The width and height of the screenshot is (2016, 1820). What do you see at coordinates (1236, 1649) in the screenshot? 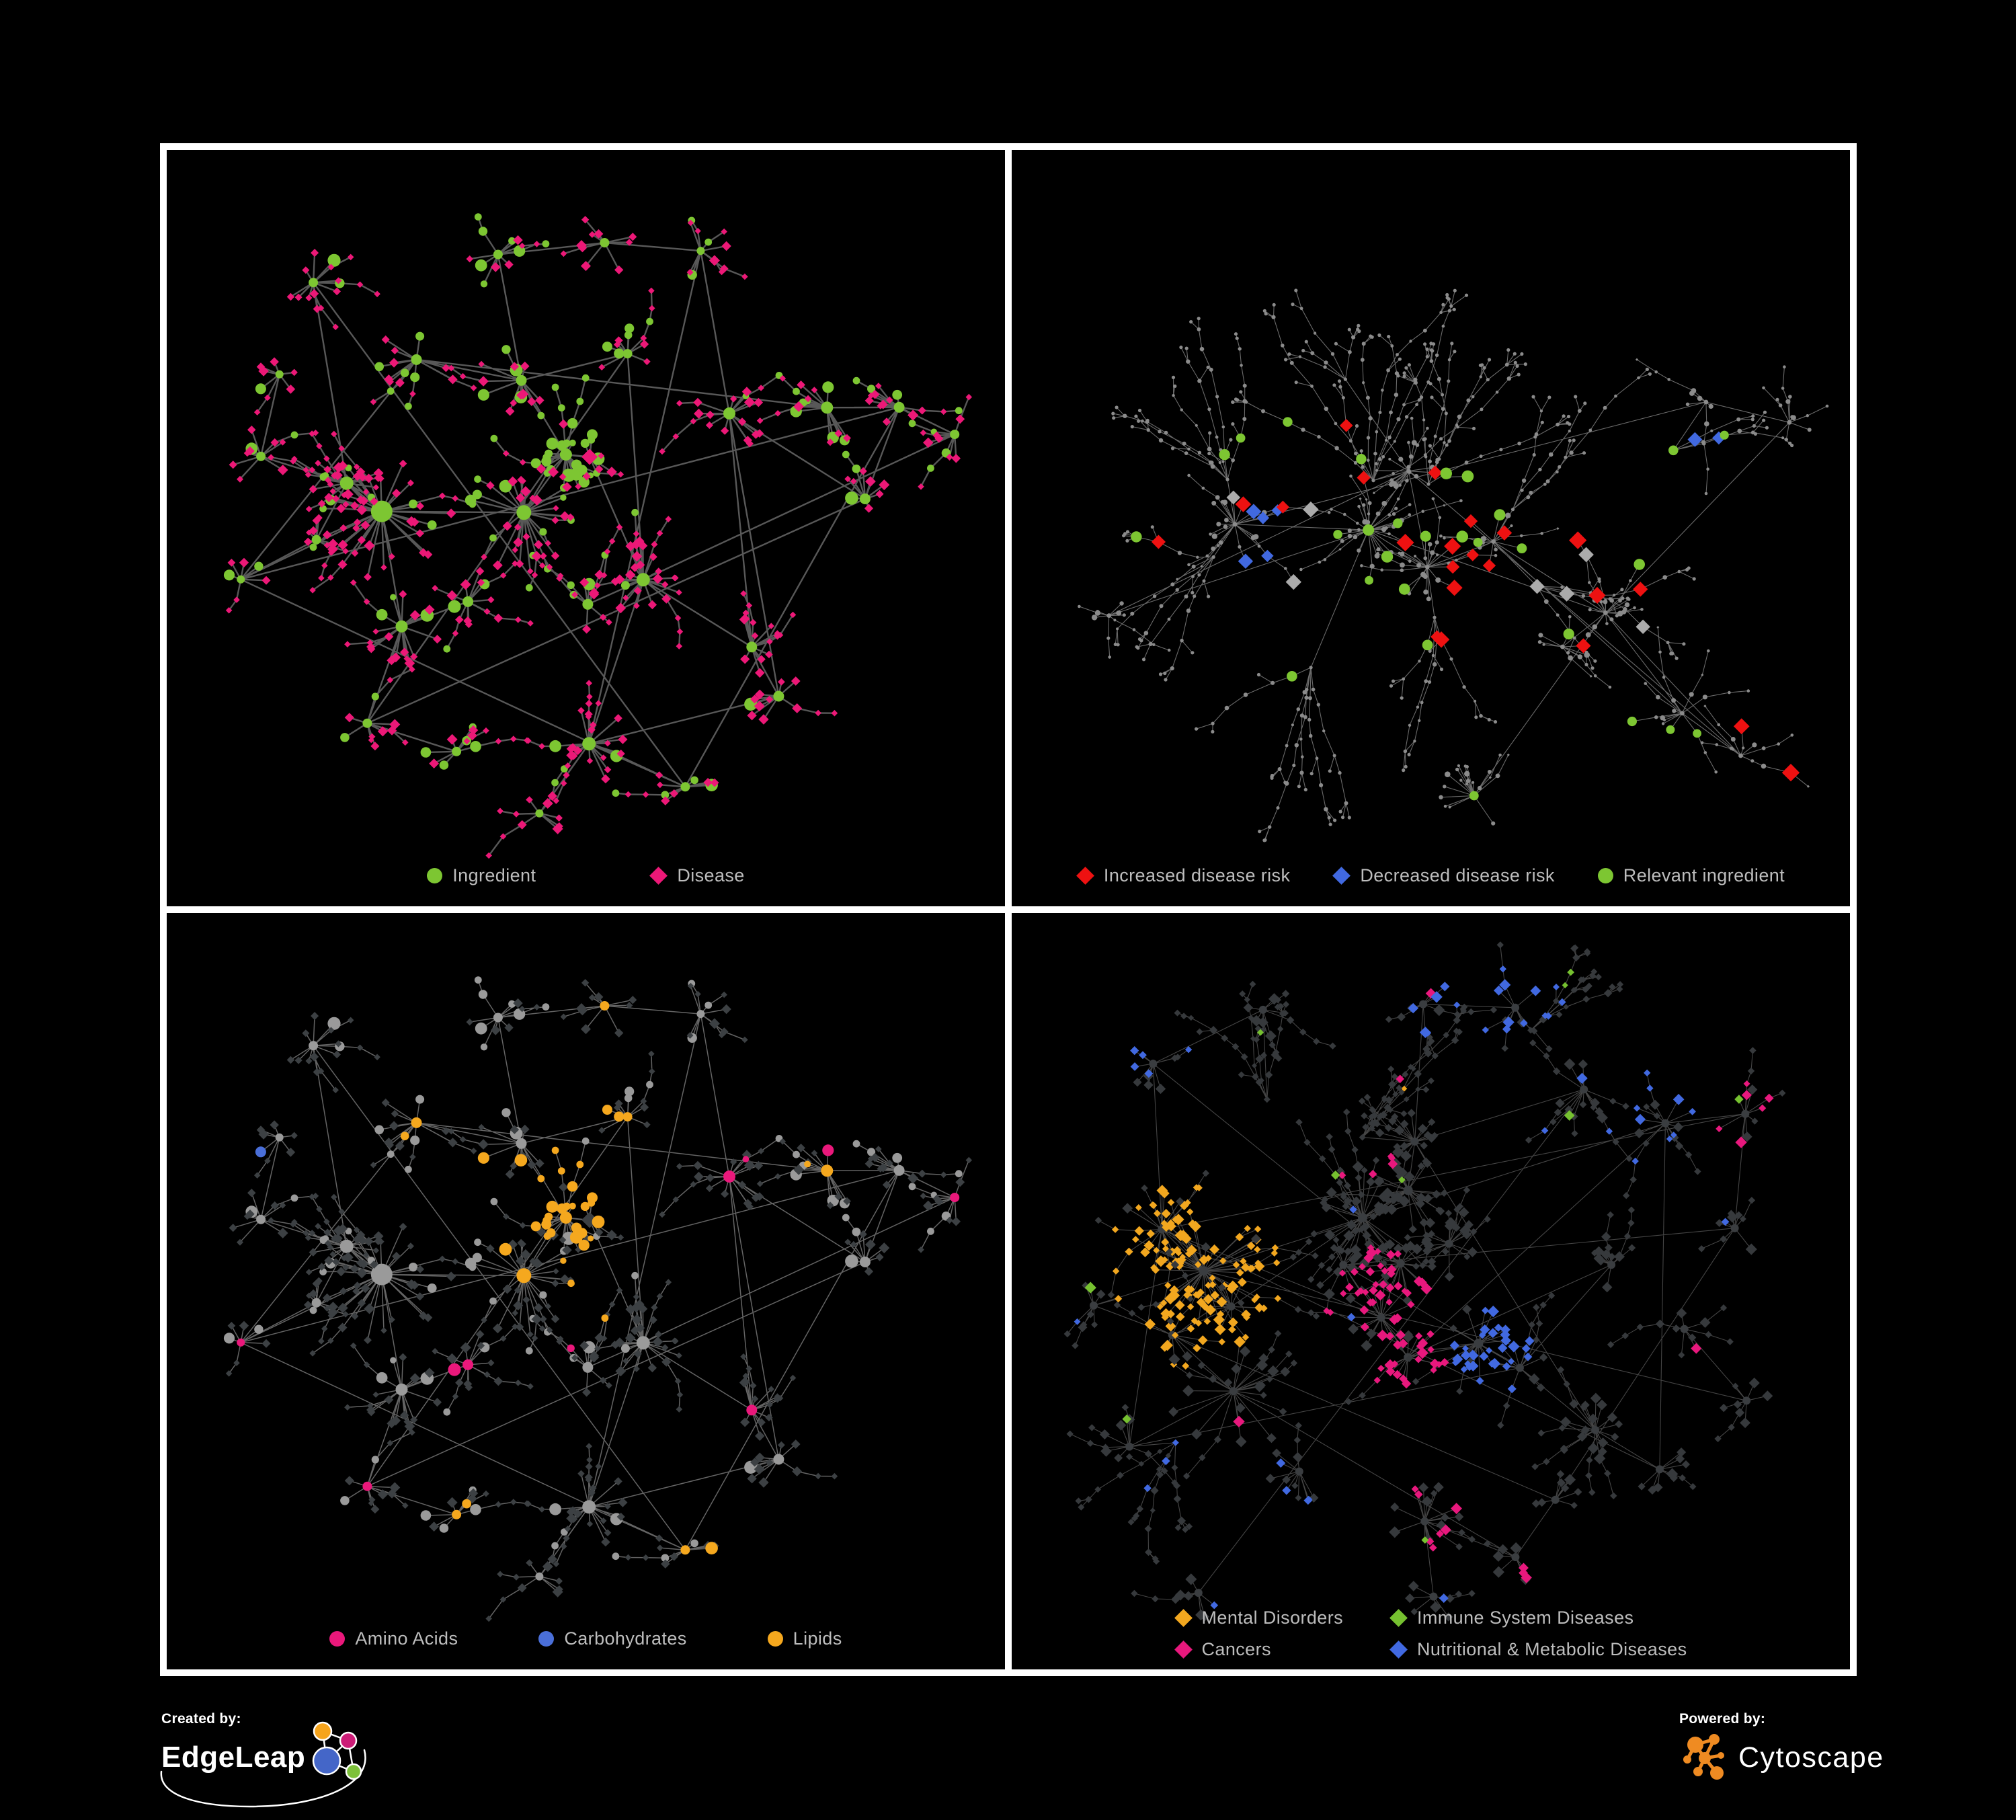
I see `legend-label: Cancers` at bounding box center [1236, 1649].